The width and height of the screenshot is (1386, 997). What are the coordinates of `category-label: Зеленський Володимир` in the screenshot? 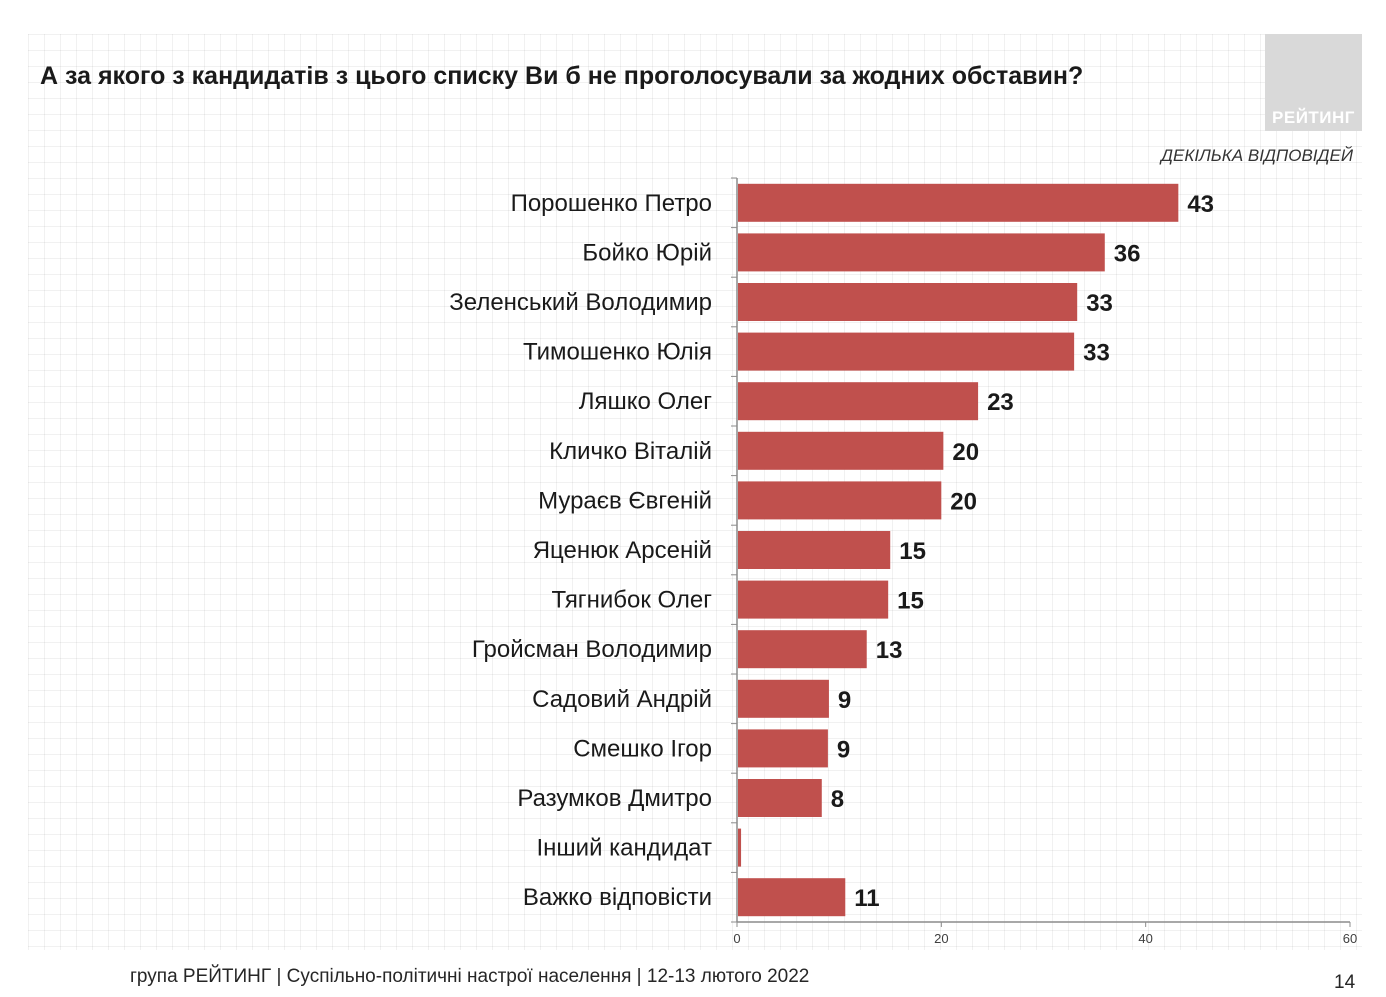 It's located at (580, 302).